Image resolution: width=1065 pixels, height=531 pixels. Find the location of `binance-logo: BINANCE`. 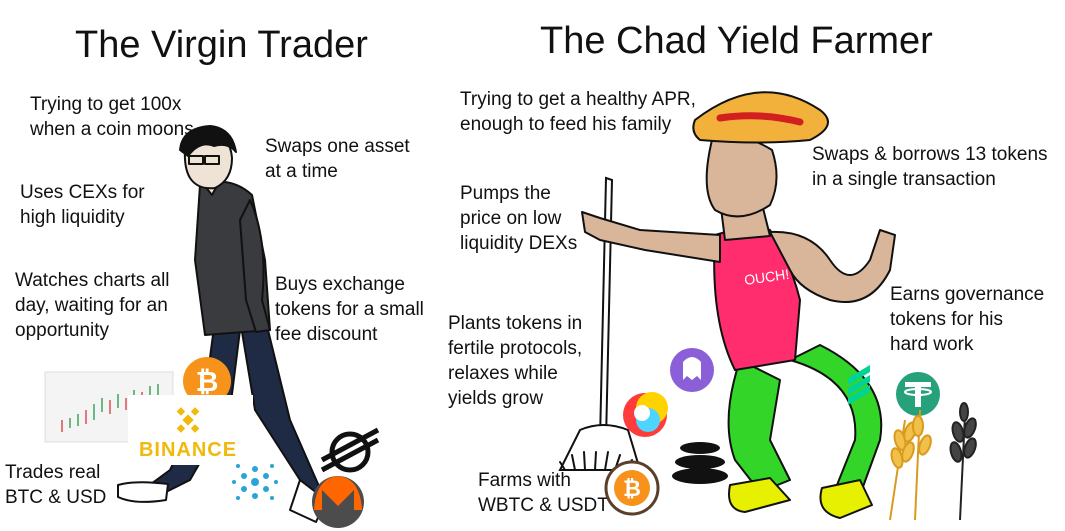

binance-logo: BINANCE is located at coordinates (190, 430).